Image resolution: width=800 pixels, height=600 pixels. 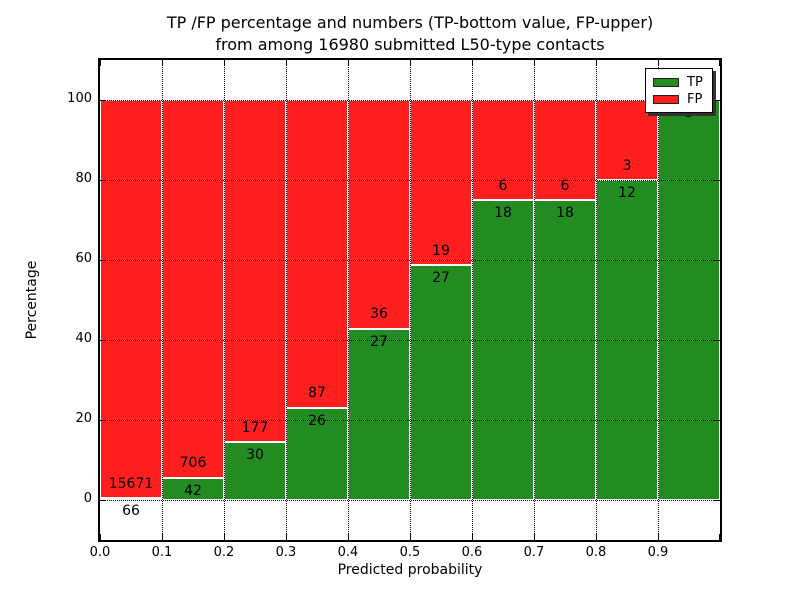 I want to click on y-tick-label: 0, so click(x=87, y=498).